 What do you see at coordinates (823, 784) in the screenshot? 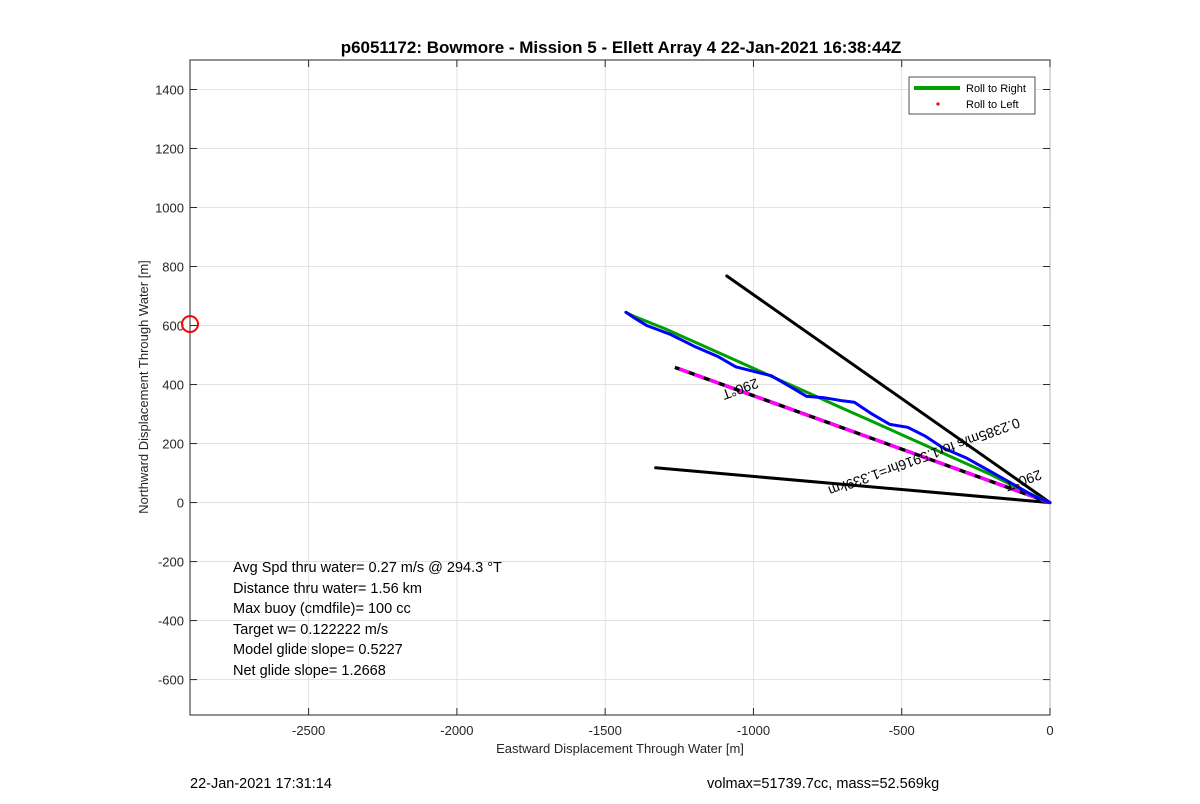
I see `footer-volmax: volmax=51739.7cc, mass=52.569kg` at bounding box center [823, 784].